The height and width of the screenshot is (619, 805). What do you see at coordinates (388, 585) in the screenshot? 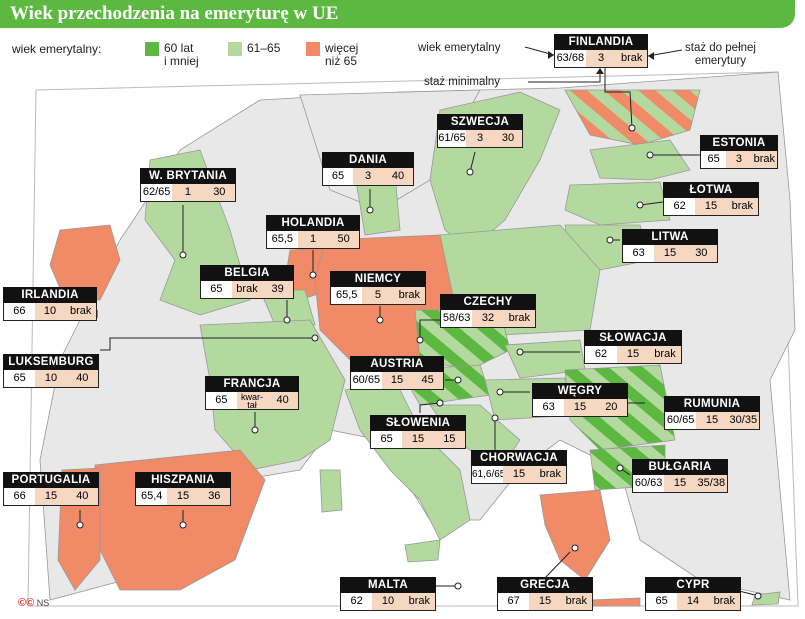
I see `country-name: MALTA` at bounding box center [388, 585].